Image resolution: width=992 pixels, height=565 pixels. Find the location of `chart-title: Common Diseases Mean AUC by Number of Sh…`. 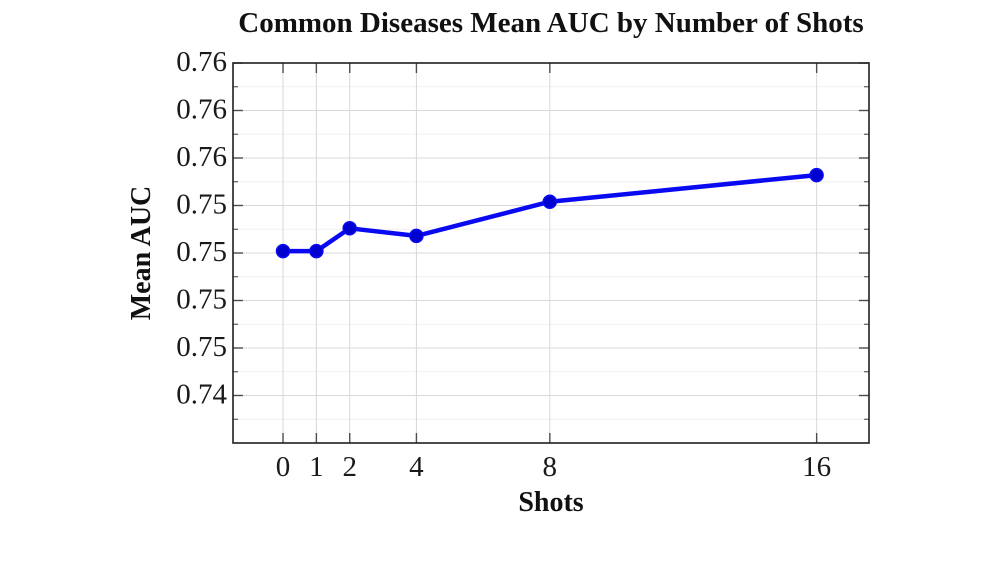

chart-title: Common Diseases Mean AUC by Number of Sh… is located at coordinates (551, 23).